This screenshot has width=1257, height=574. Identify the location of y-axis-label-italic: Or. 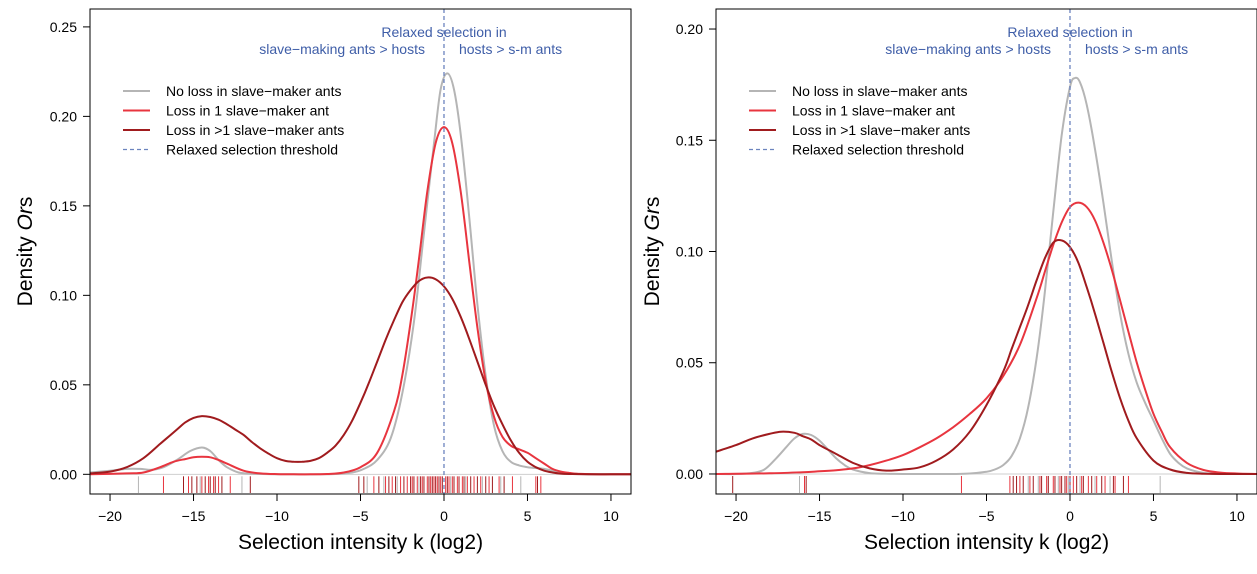
(25, 218).